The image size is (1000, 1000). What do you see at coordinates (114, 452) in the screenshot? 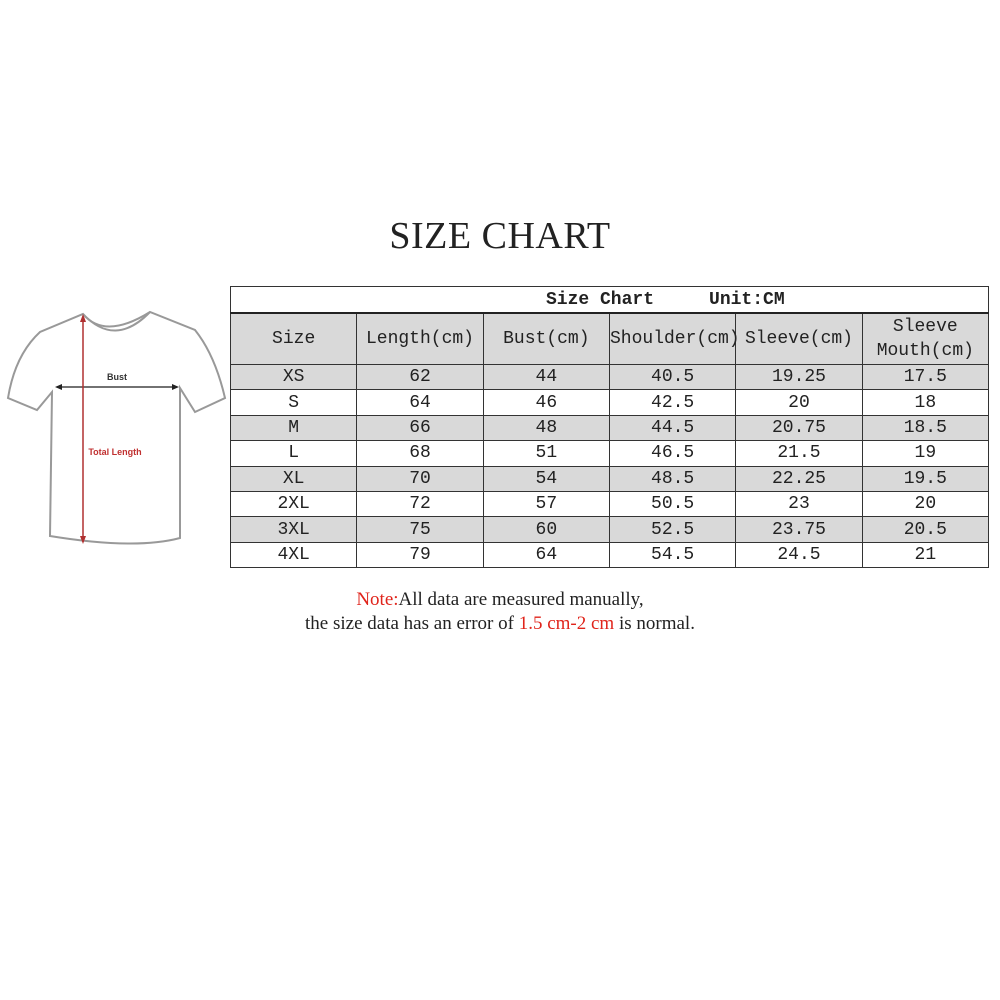
I see `total-length-label: Total Length` at bounding box center [114, 452].